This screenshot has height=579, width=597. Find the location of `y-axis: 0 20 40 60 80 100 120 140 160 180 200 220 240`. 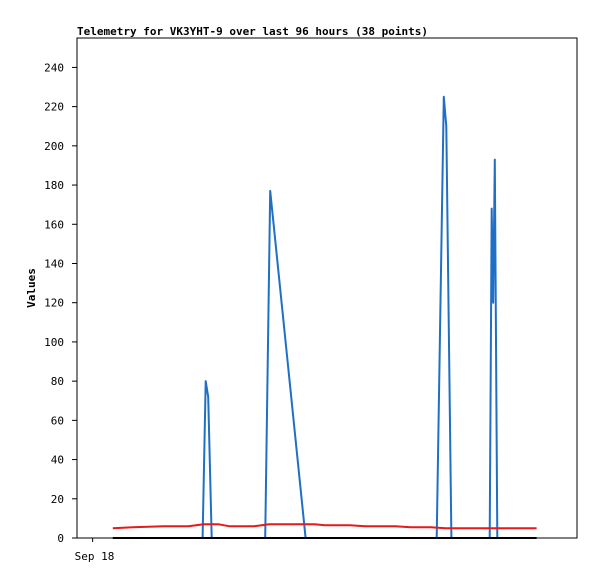

y-axis: 0 20 40 60 80 100 120 140 160 180 200 220 240 is located at coordinates (60, 303).